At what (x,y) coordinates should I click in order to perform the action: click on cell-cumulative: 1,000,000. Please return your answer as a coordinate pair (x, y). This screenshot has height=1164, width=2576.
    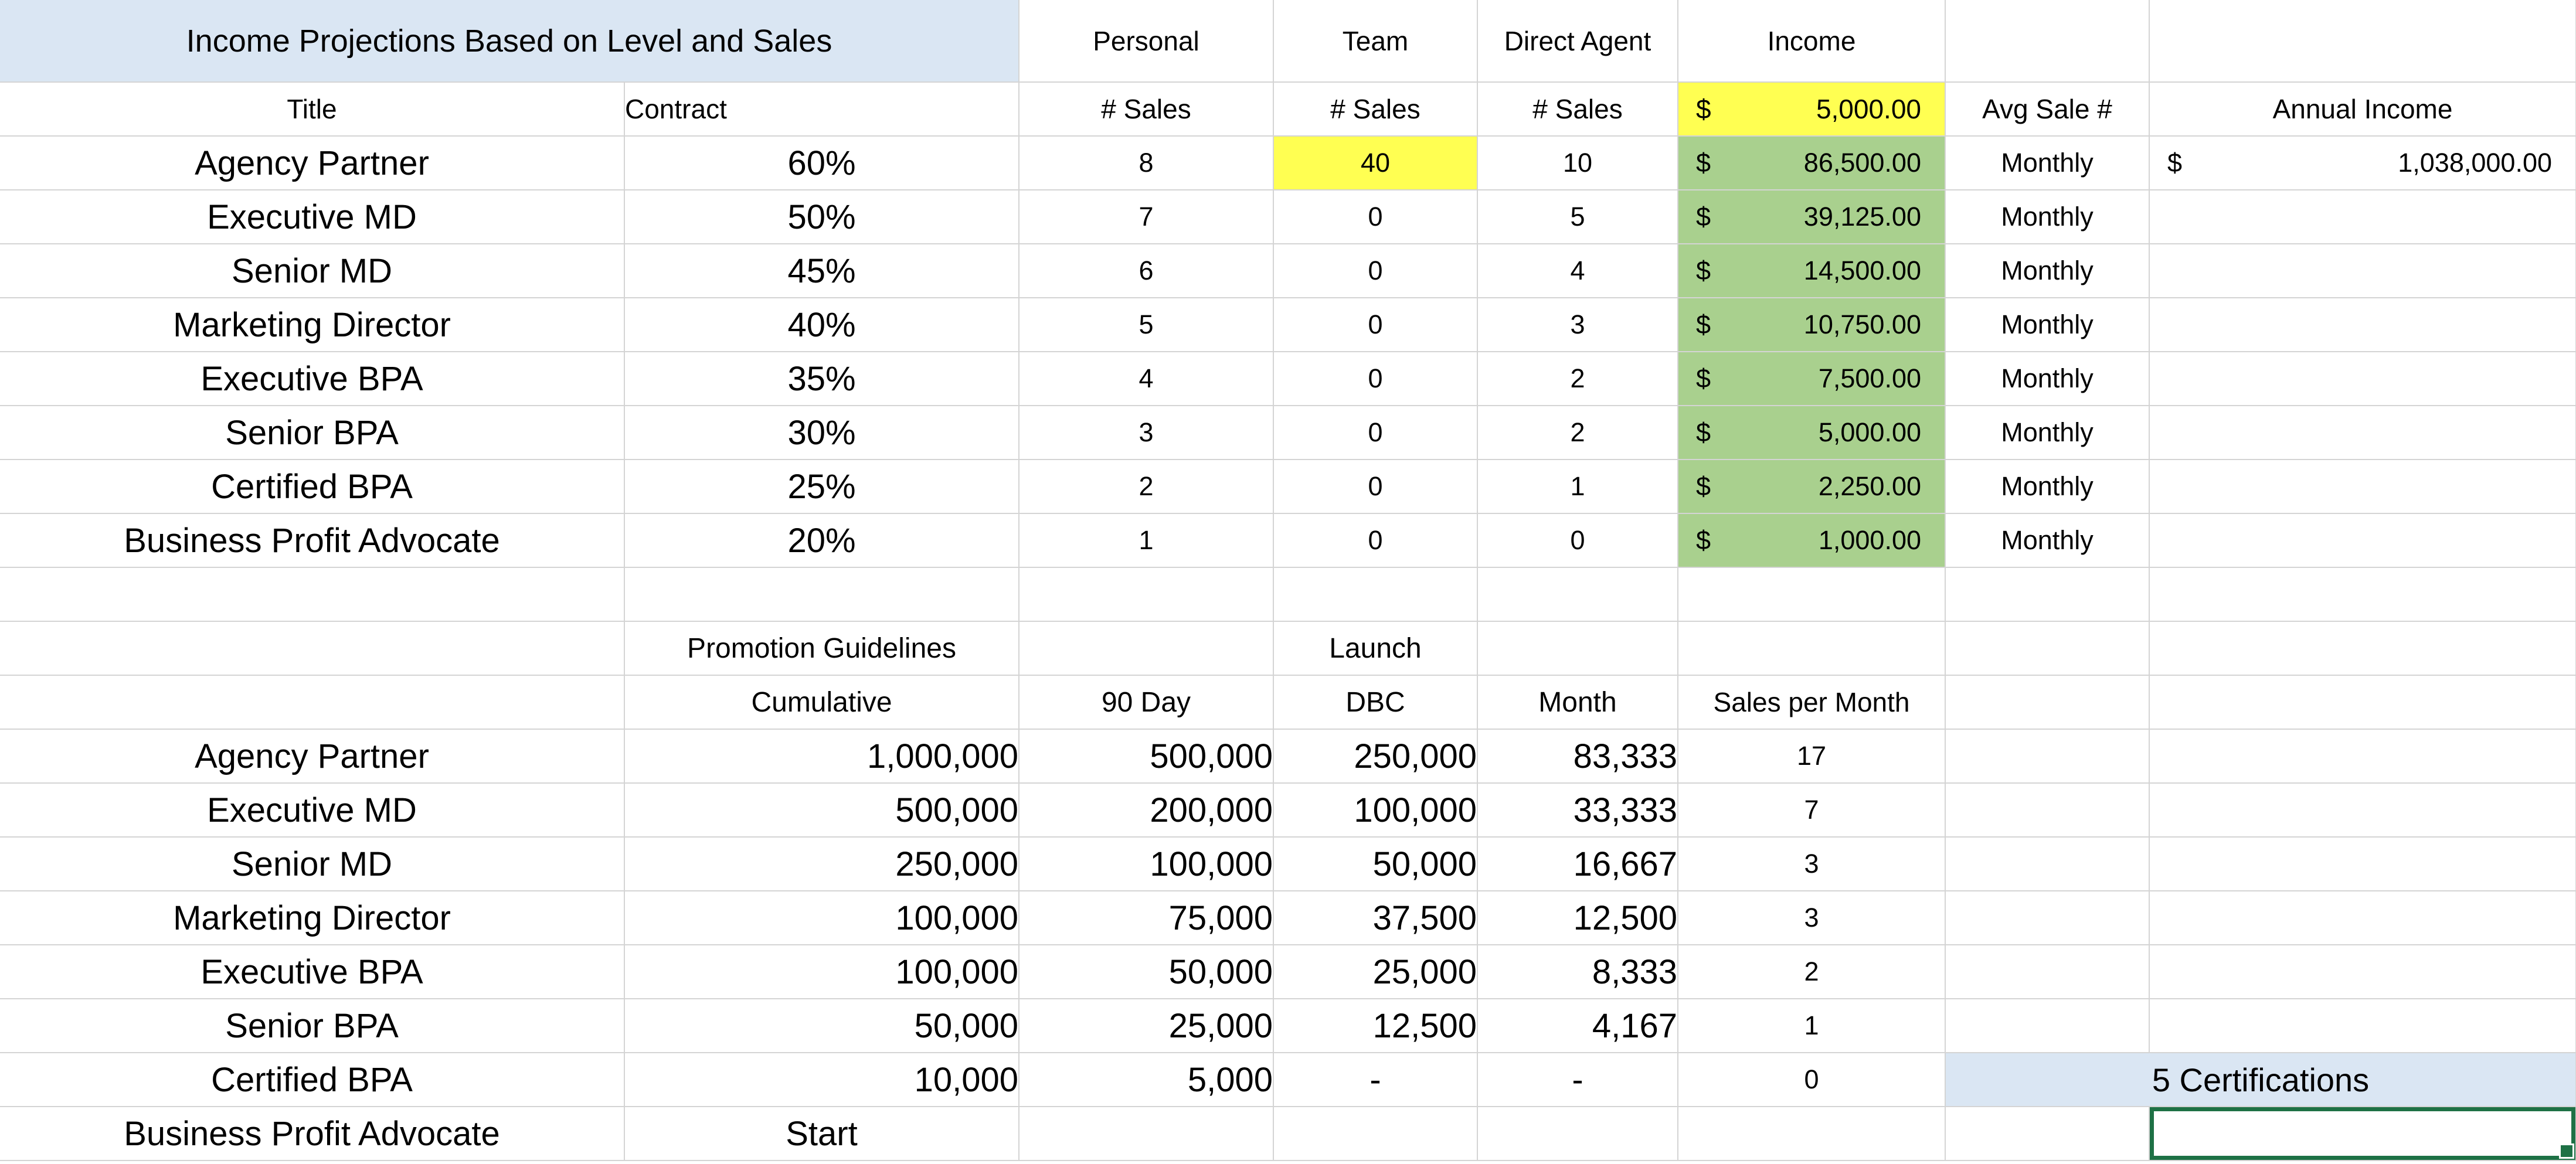
    Looking at the image, I should click on (821, 756).